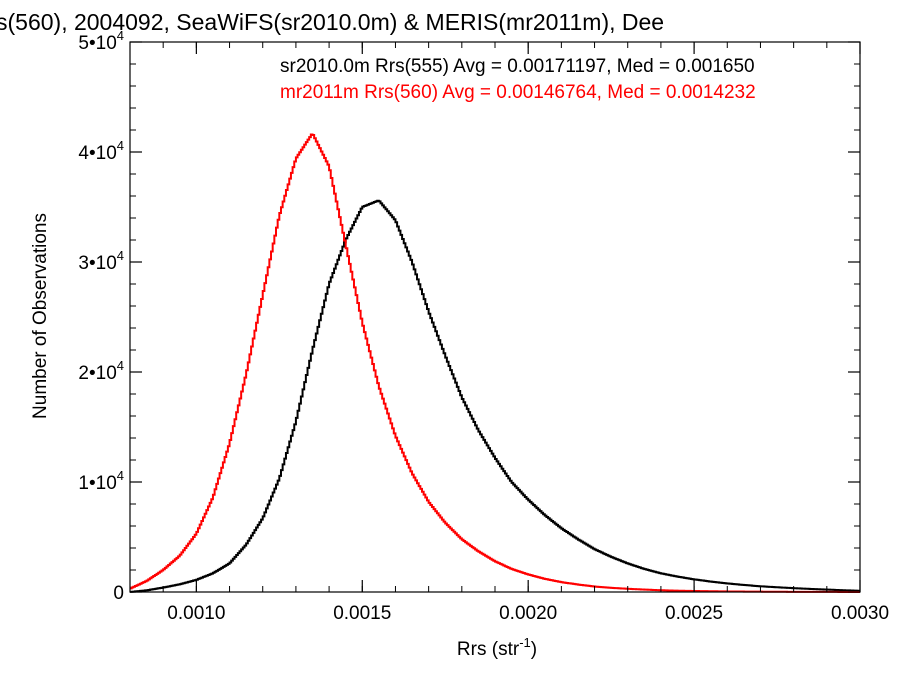  Describe the element at coordinates (101, 481) in the screenshot. I see `y-tick-label: 1•104` at that location.